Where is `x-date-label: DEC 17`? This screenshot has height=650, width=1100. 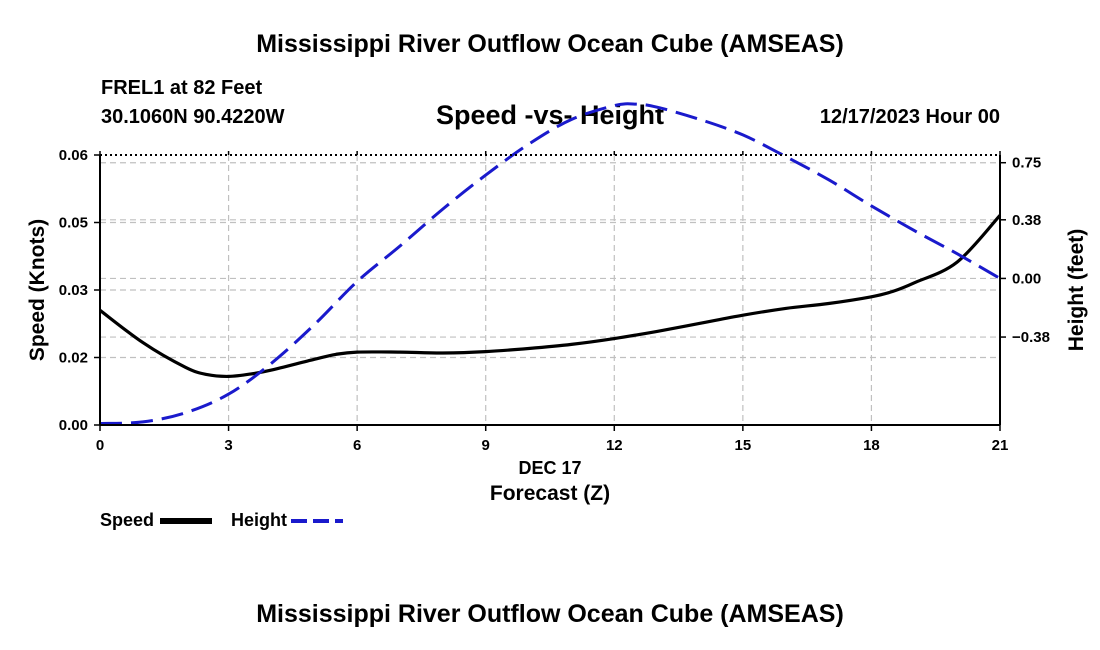
x-date-label: DEC 17 is located at coordinates (549, 468).